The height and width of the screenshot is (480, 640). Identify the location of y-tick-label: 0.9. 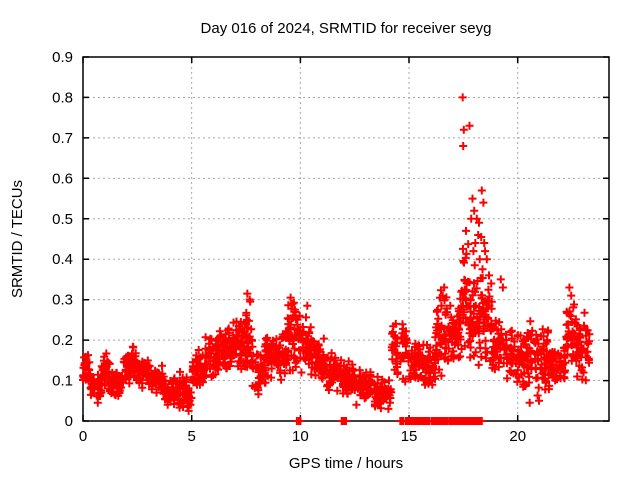
(62, 57).